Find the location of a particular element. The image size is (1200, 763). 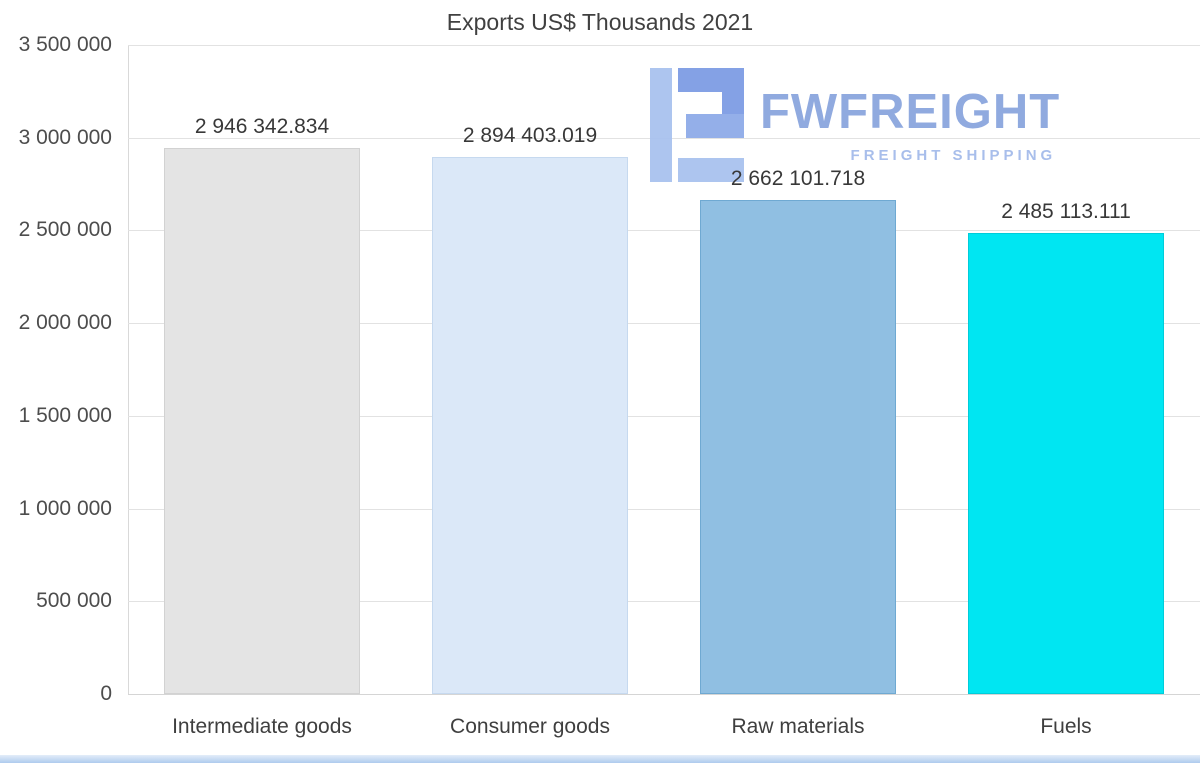

bar-group-fuels: 2 485 113.111 Fuels is located at coordinates (1066, 391).